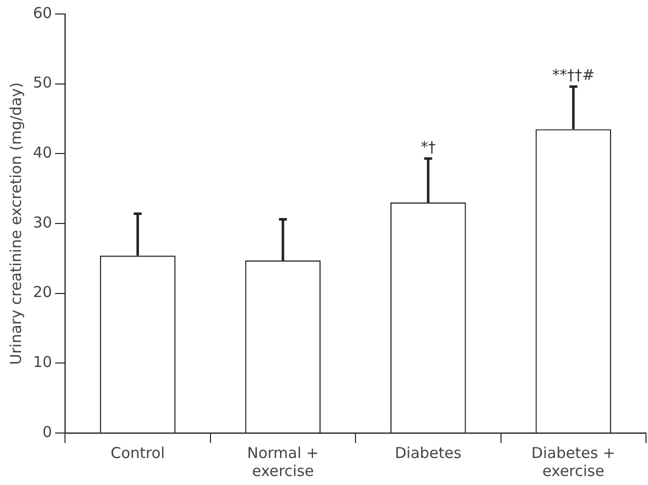 This screenshot has height=485, width=648. Describe the element at coordinates (428, 147) in the screenshot. I see `annotation: *†` at that location.